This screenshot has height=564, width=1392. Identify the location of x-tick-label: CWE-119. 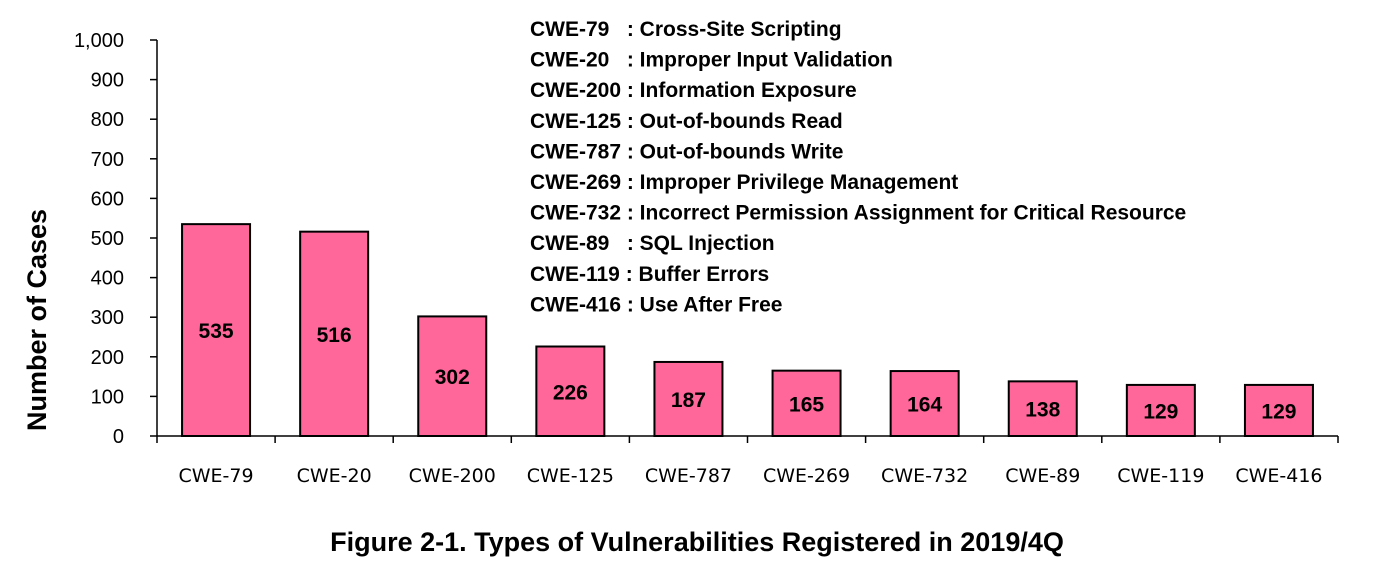
(1160, 476).